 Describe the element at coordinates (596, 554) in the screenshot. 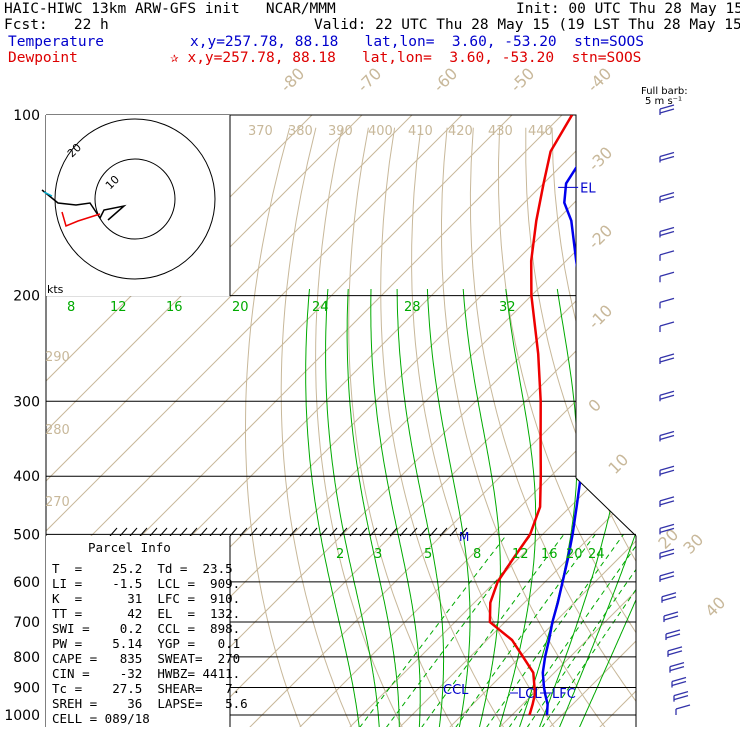

I see `mixing-ratio-label: 24` at that location.